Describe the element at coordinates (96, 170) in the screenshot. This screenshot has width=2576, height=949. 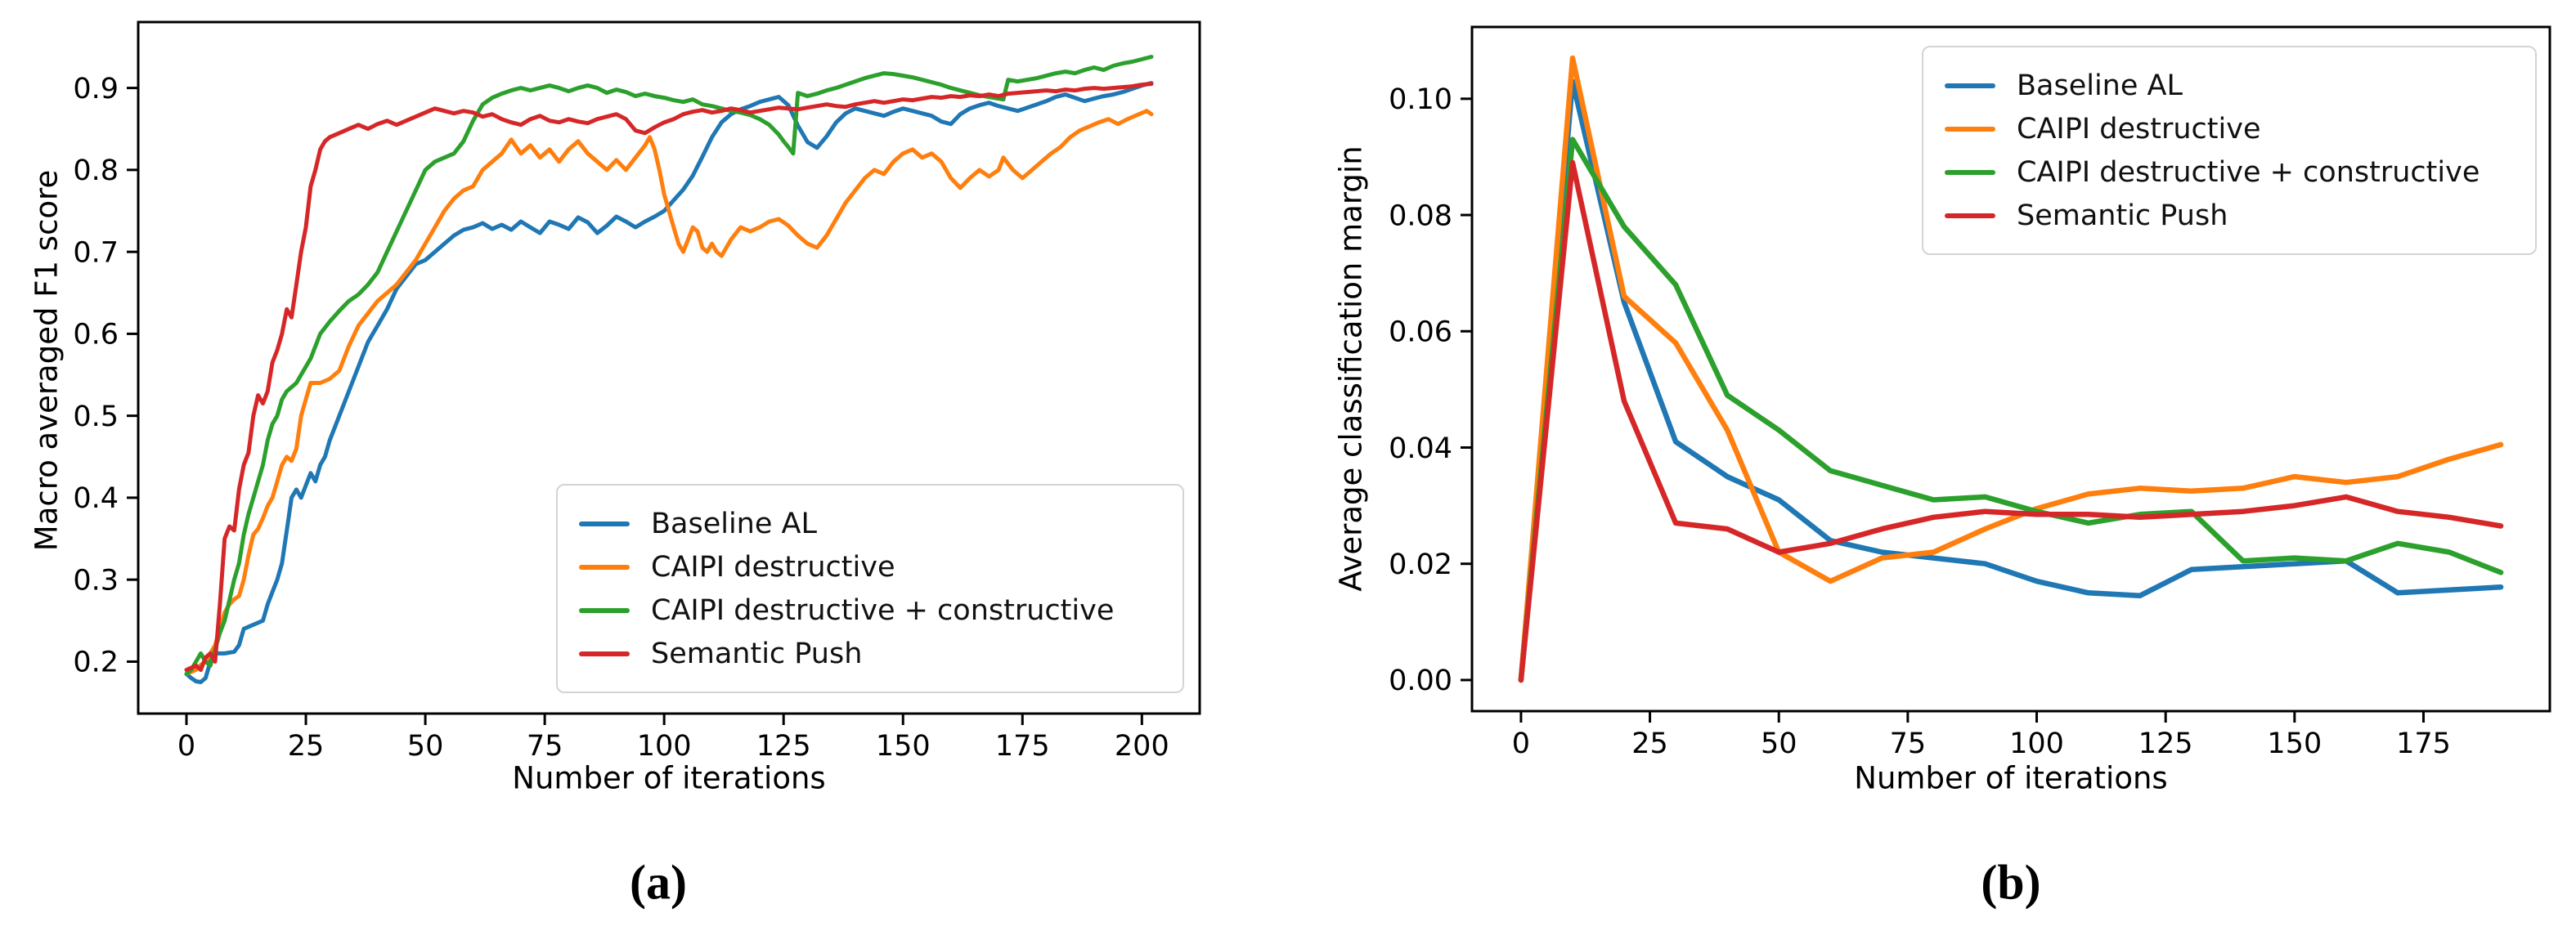
I see `y-tick-label: 0.8` at that location.